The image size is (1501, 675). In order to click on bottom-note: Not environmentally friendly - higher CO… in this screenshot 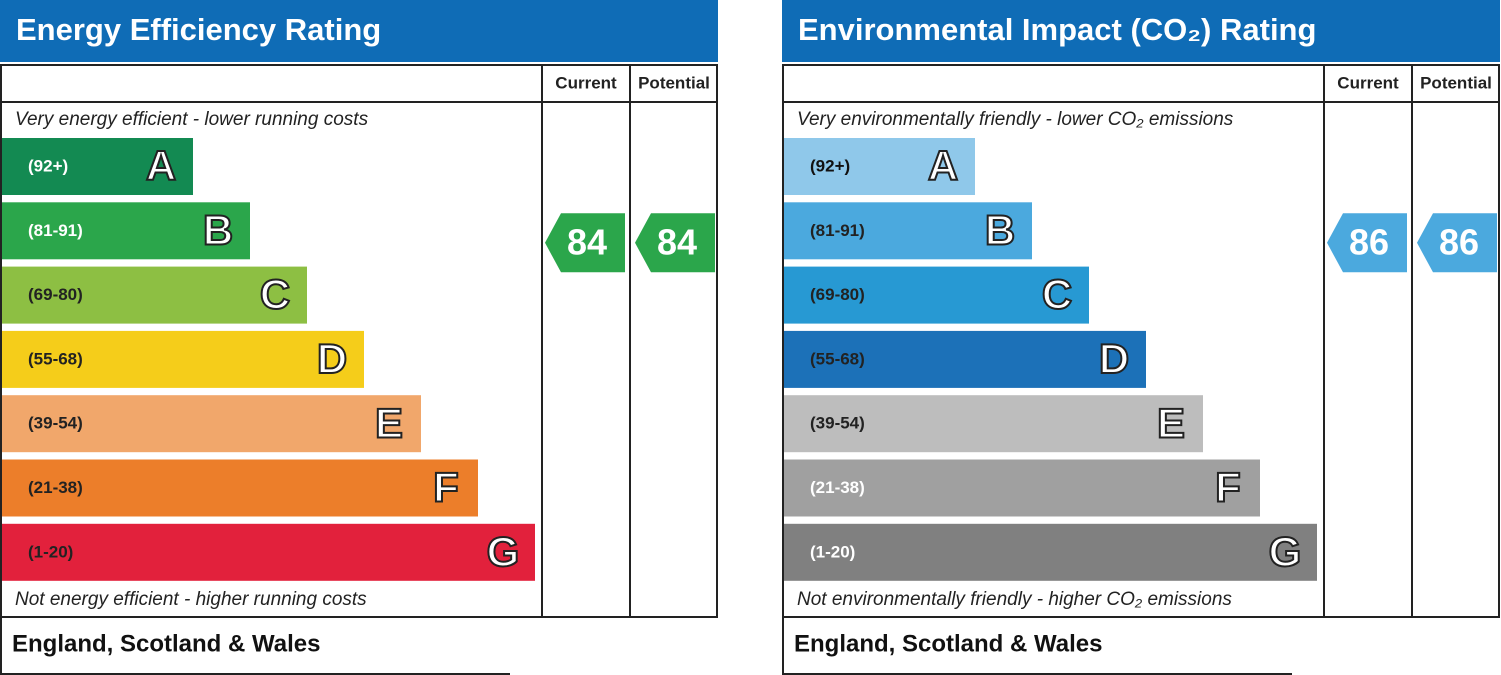, I will do `click(1014, 599)`.